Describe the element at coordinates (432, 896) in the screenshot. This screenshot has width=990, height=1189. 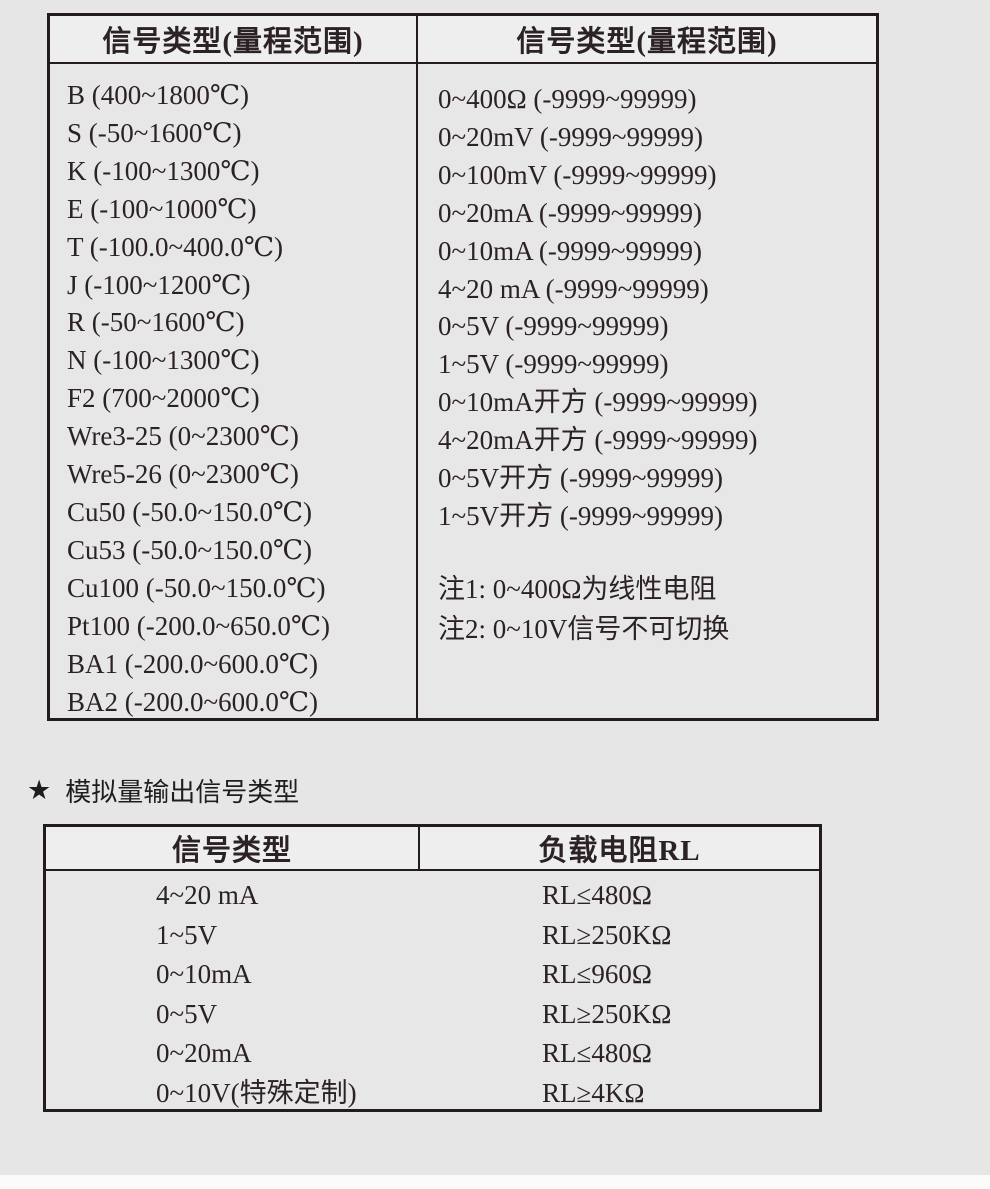
I see `output-signal-table-row: 4~20 mA RL≤480Ω` at that location.